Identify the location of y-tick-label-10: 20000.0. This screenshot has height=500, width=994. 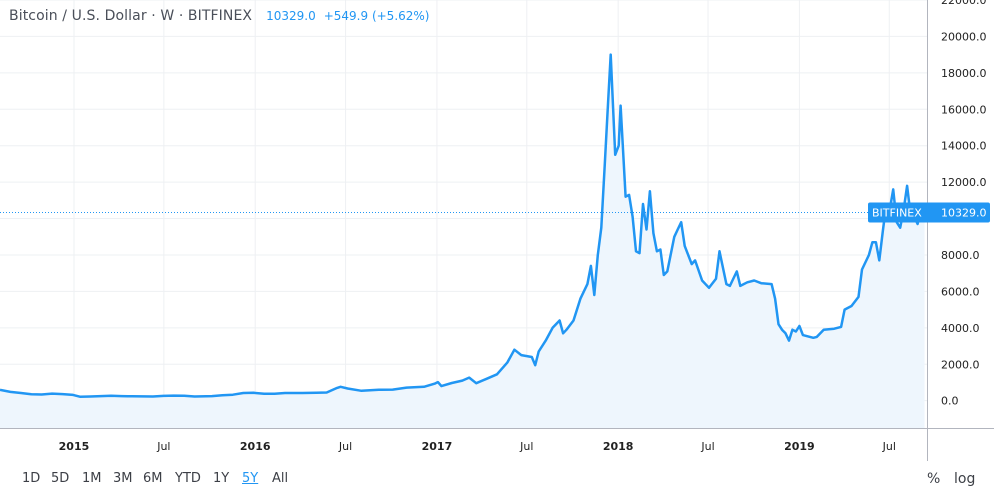
(964, 36).